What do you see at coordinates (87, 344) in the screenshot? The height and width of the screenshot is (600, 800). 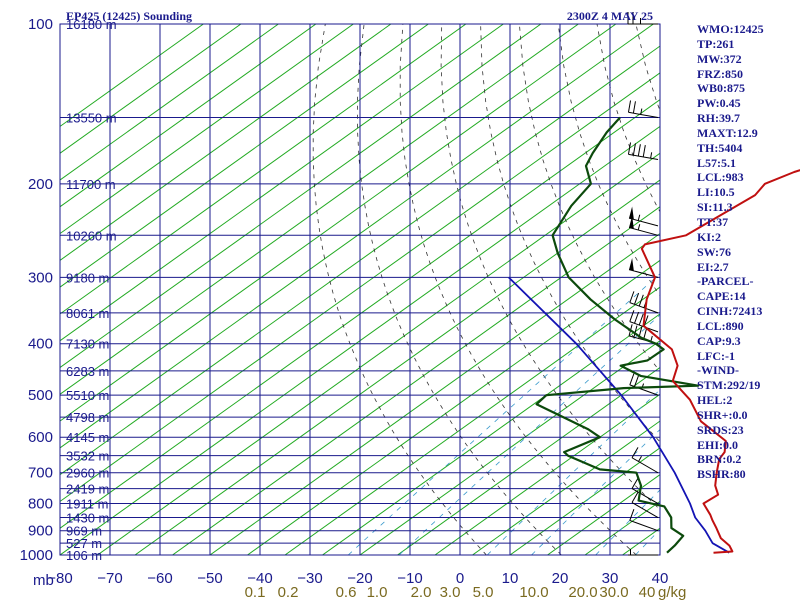 I see `height-label: 7130 m` at bounding box center [87, 344].